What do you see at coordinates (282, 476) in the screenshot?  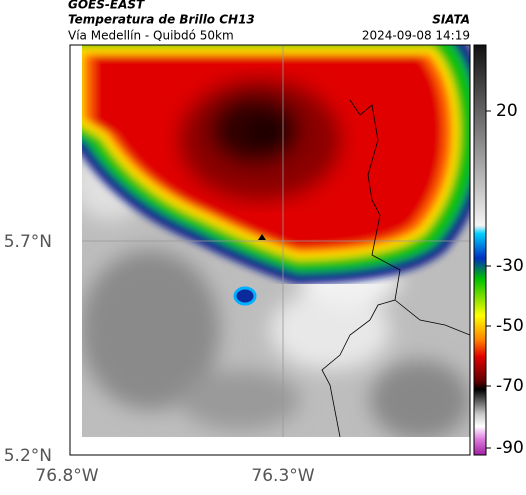 I see `longitude-label: 76.3°W` at bounding box center [282, 476].